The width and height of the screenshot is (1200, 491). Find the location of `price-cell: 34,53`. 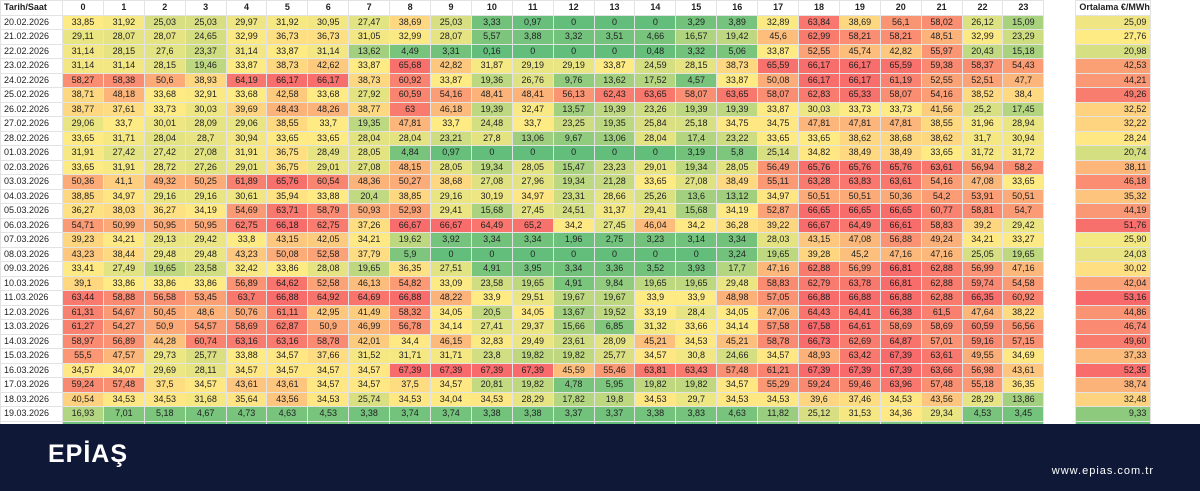

price-cell: 34,53 is located at coordinates (655, 399).